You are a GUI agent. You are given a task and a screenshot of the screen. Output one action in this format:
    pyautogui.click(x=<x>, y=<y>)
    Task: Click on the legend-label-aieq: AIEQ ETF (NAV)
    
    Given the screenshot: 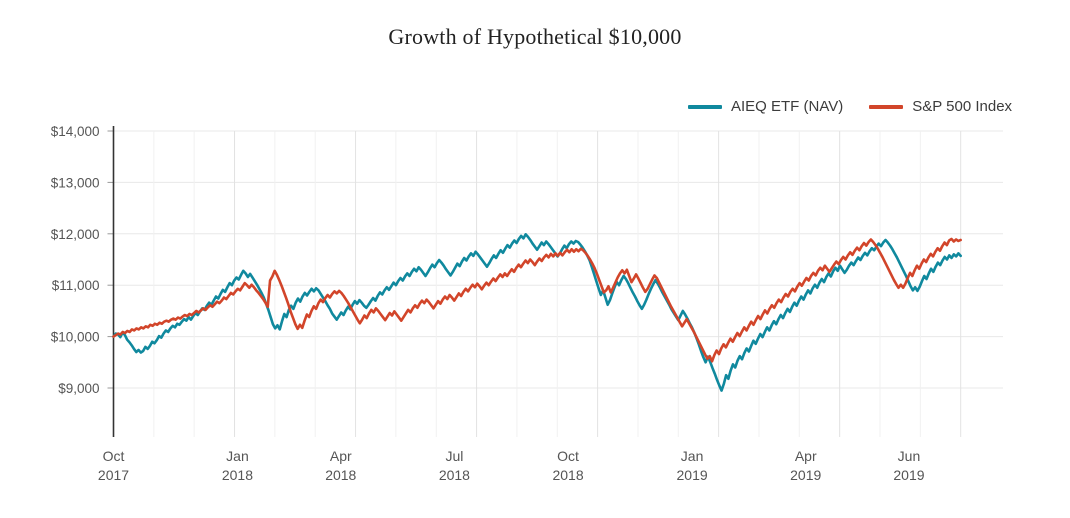 What is the action you would take?
    pyautogui.click(x=787, y=106)
    